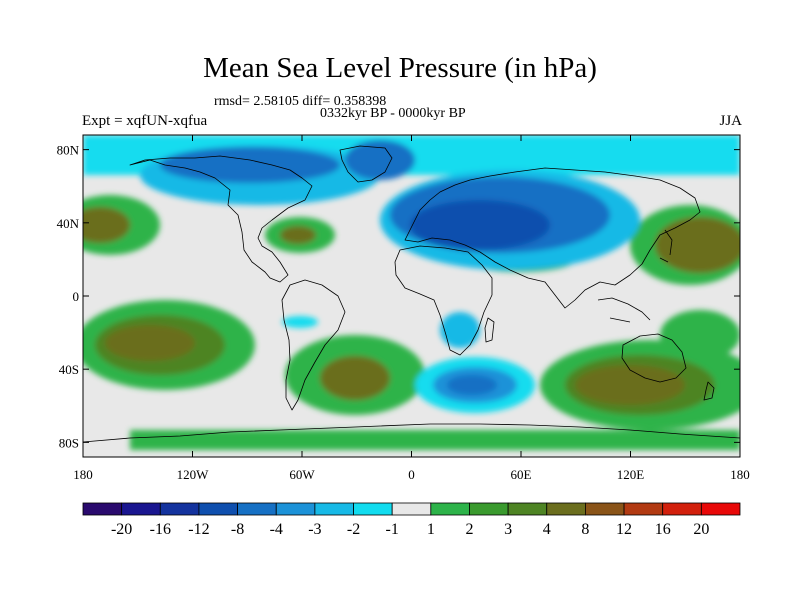  I want to click on neg-north-america-core, so click(250, 165).